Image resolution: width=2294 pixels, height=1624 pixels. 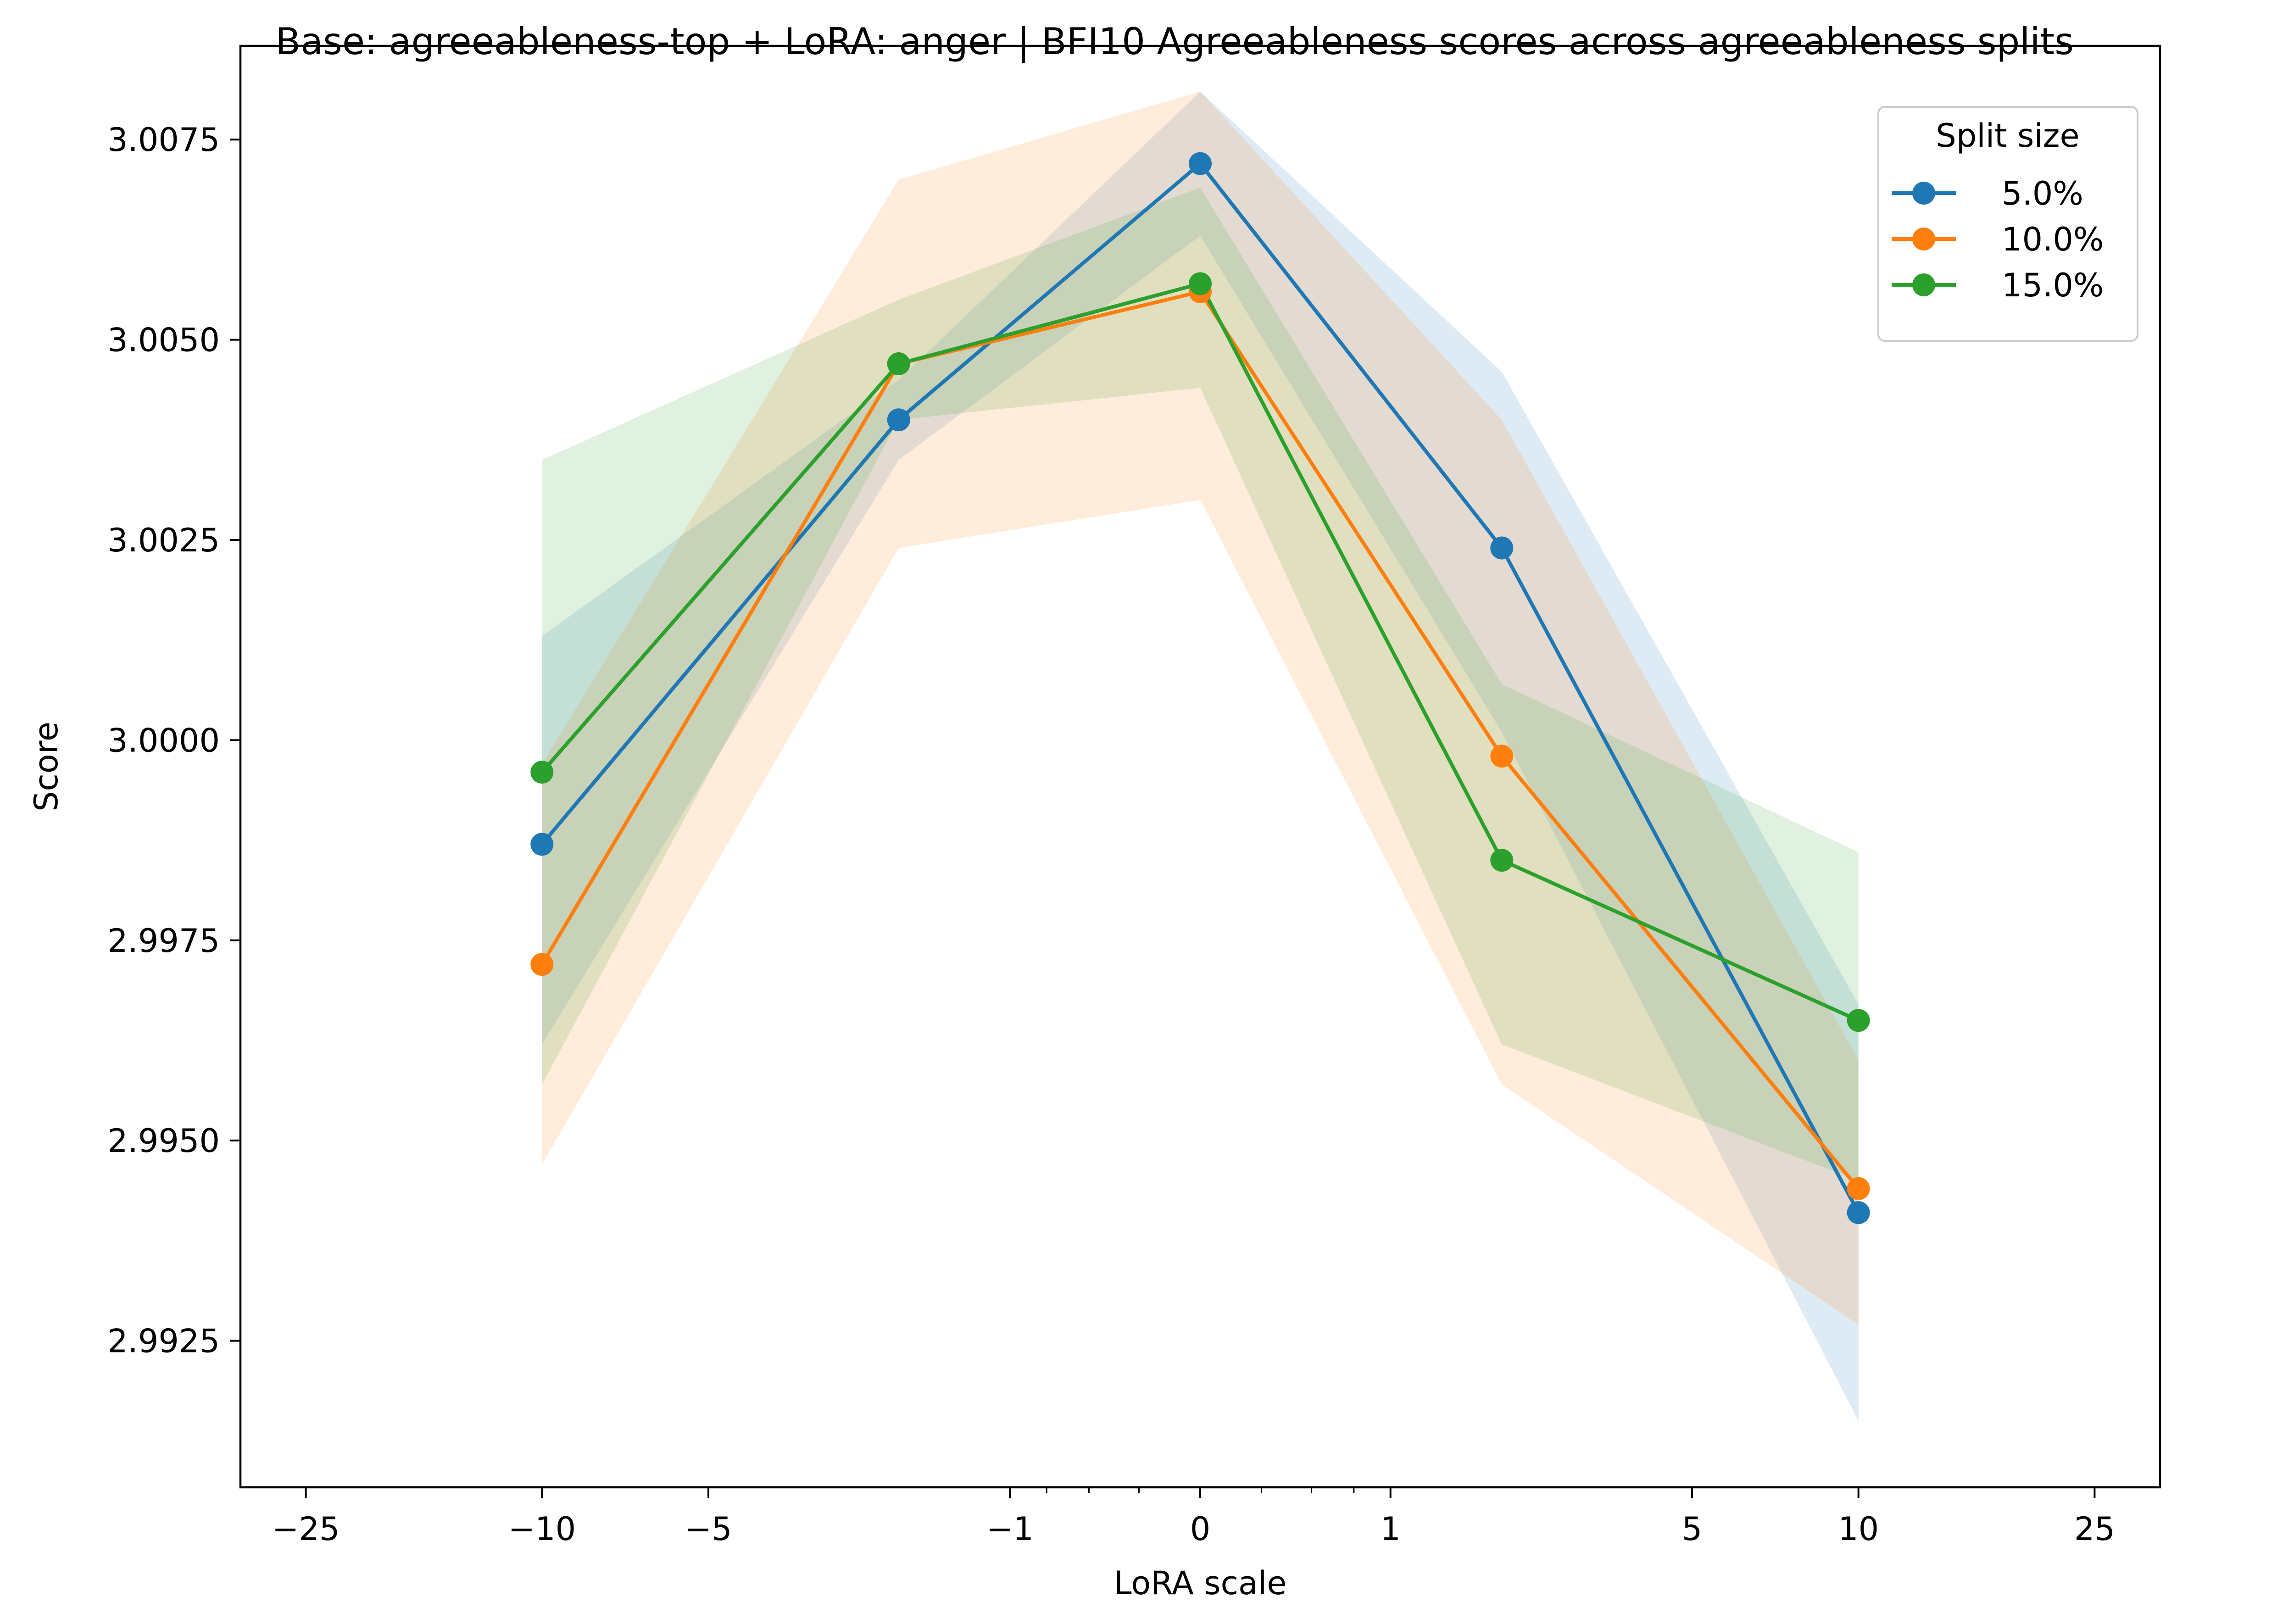 I want to click on x-tick-label: 1, so click(x=1390, y=1529).